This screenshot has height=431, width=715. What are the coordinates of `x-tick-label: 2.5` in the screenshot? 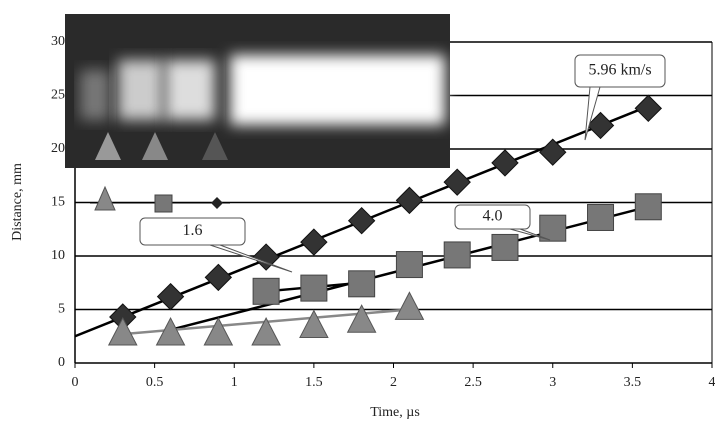 It's located at (473, 382).